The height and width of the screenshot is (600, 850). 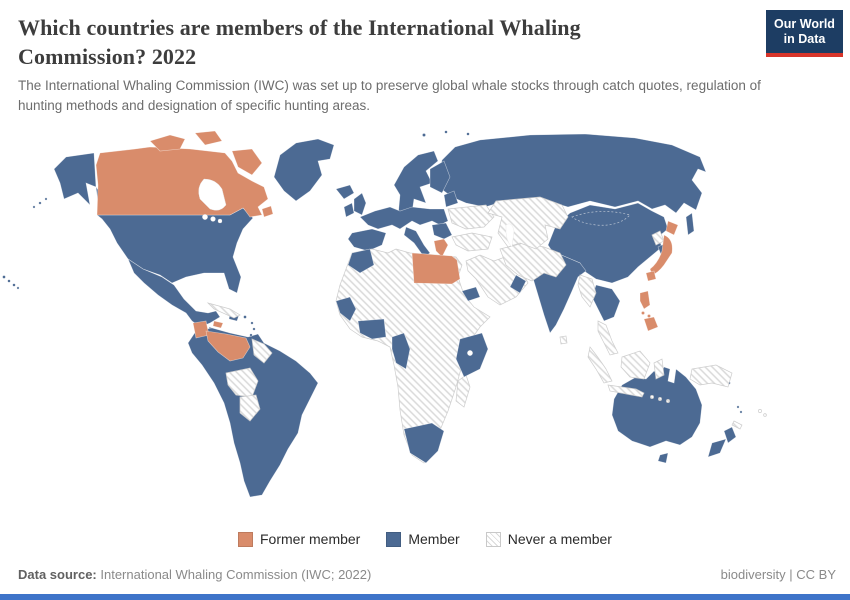 I want to click on legend-item-former-member: Former member, so click(x=299, y=539).